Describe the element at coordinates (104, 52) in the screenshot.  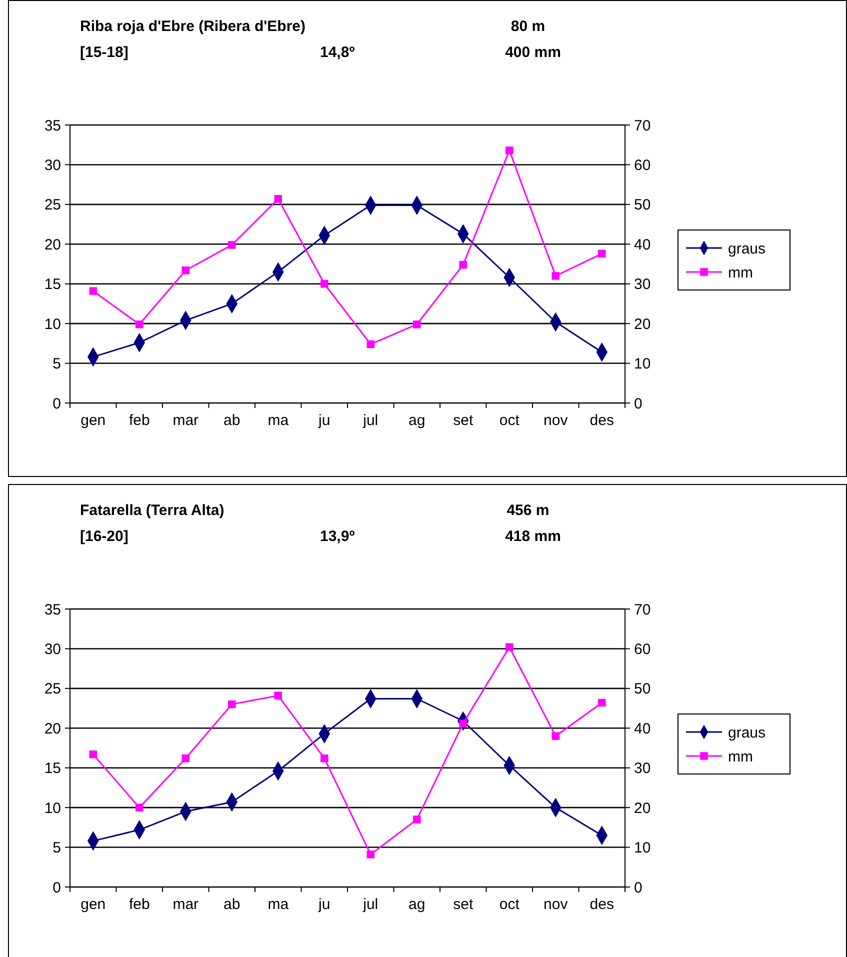
I see `text: [15-18]` at that location.